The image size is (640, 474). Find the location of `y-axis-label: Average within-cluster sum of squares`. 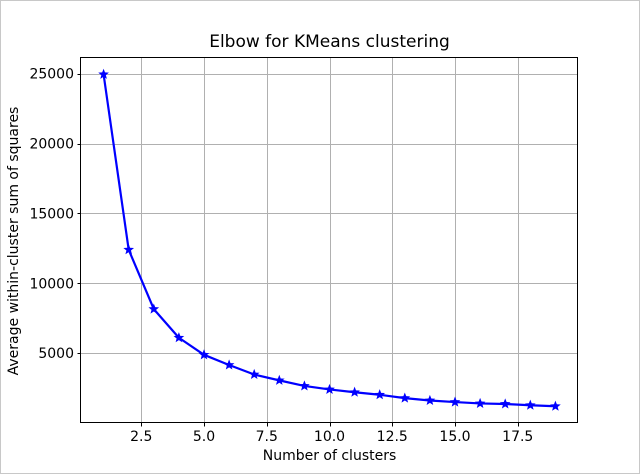

y-axis-label: Average within-cluster sum of squares is located at coordinates (14, 241).